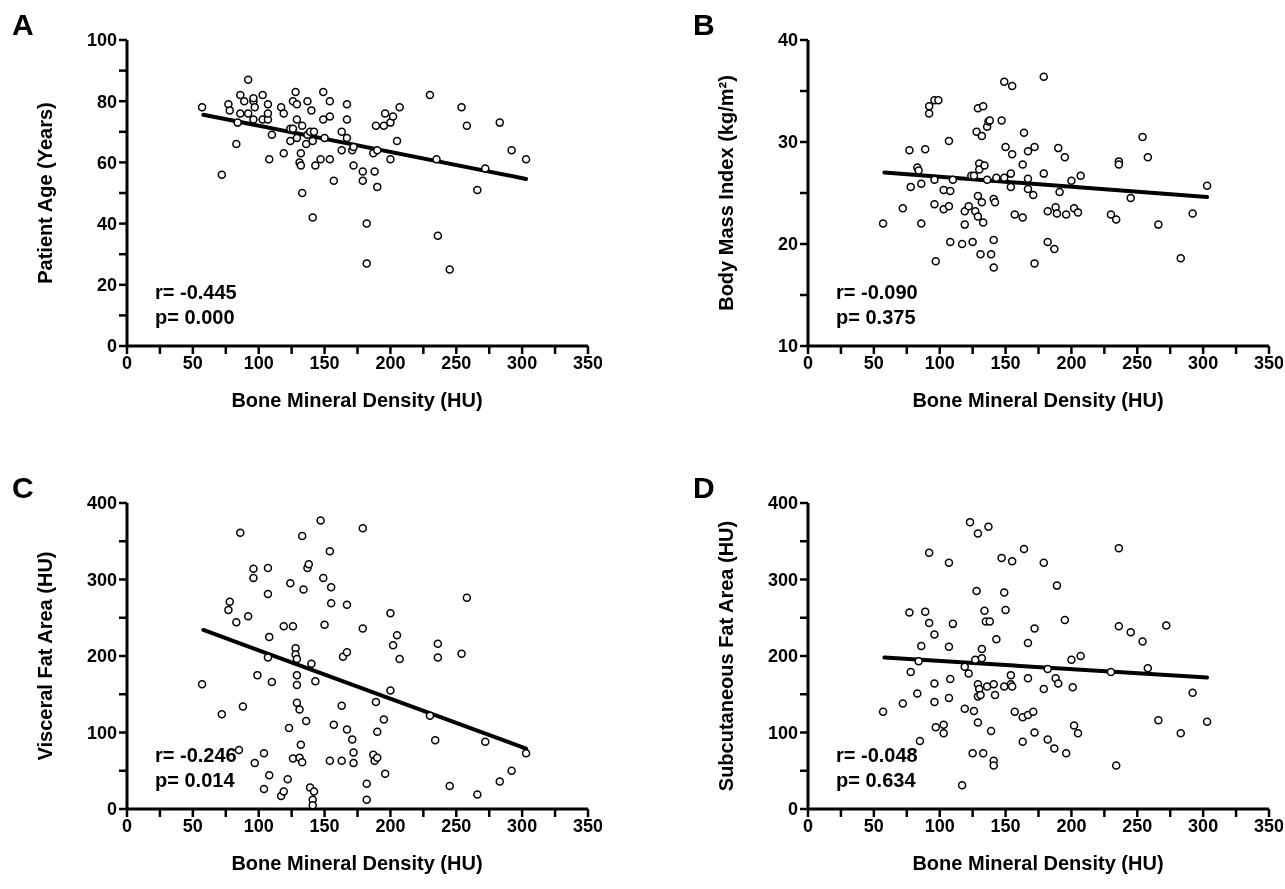 The width and height of the screenshot is (1285, 889). Describe the element at coordinates (726, 193) in the screenshot. I see `y-axis-title: Body Mass Index (kg/m²)` at that location.